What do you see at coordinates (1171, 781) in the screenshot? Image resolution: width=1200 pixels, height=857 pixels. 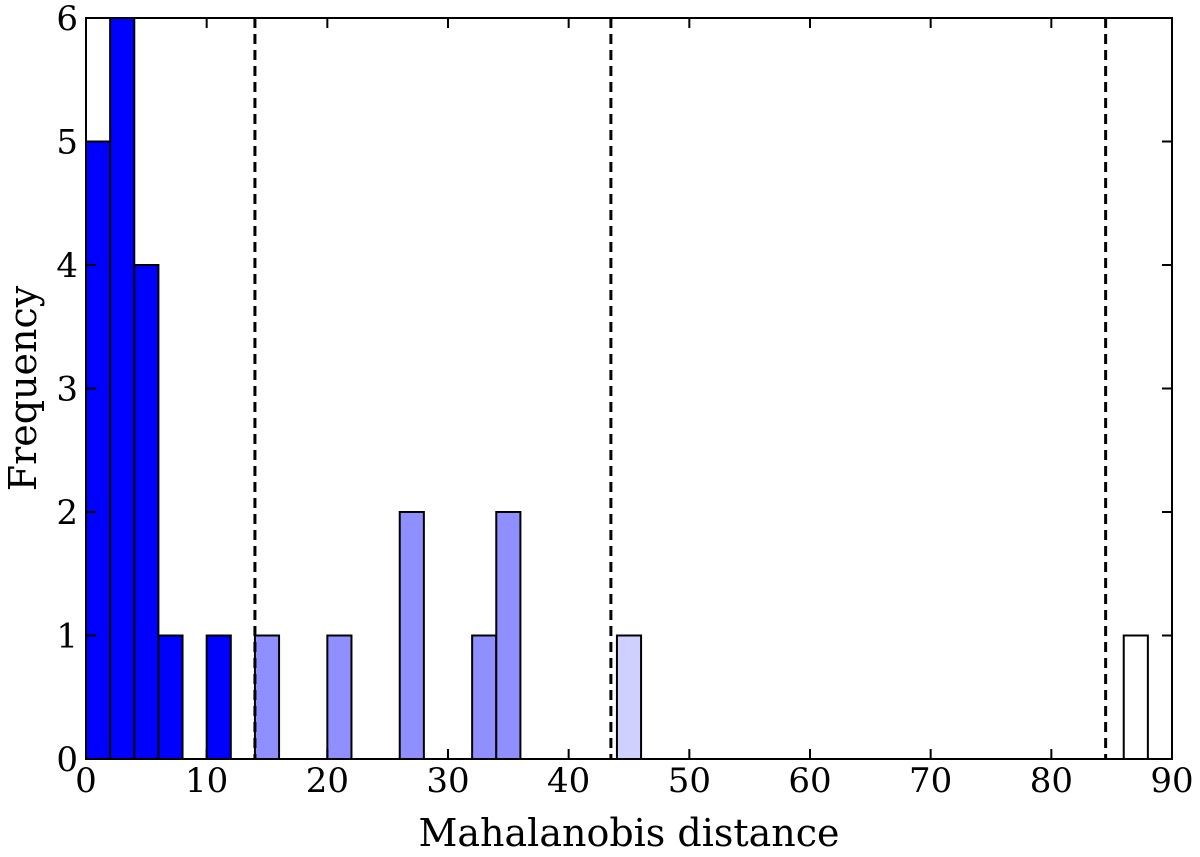 I see `x-tick-label-9: 90` at bounding box center [1171, 781].